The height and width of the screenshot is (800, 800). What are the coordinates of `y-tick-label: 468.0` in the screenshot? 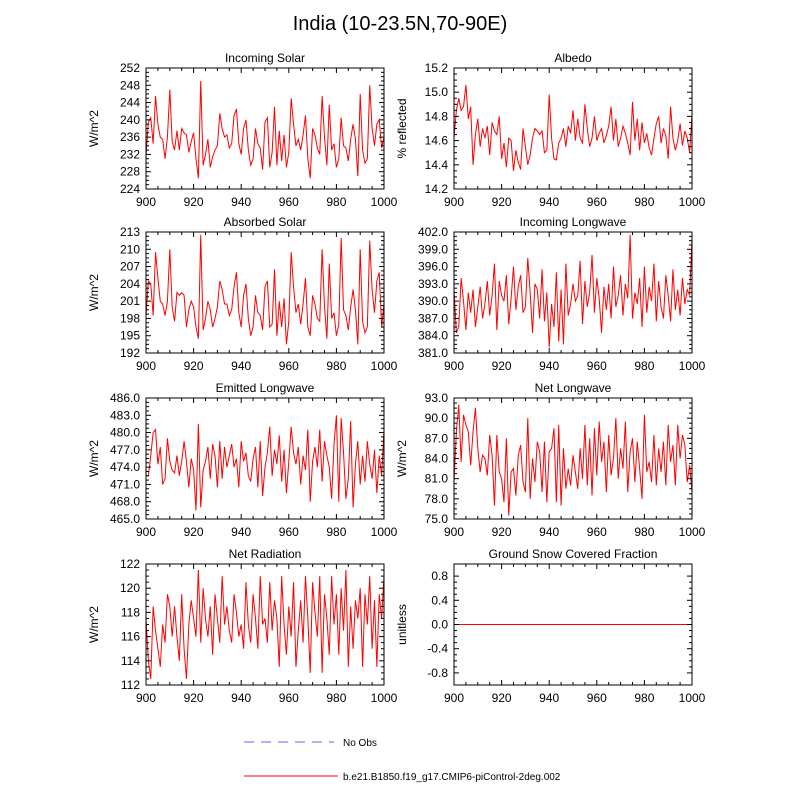 It's located at (125, 502).